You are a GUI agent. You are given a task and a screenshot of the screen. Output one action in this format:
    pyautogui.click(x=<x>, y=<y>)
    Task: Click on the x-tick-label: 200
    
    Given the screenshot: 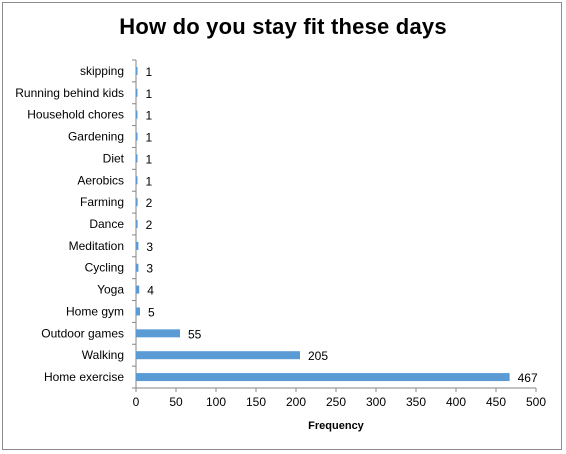 What is the action you would take?
    pyautogui.click(x=296, y=402)
    